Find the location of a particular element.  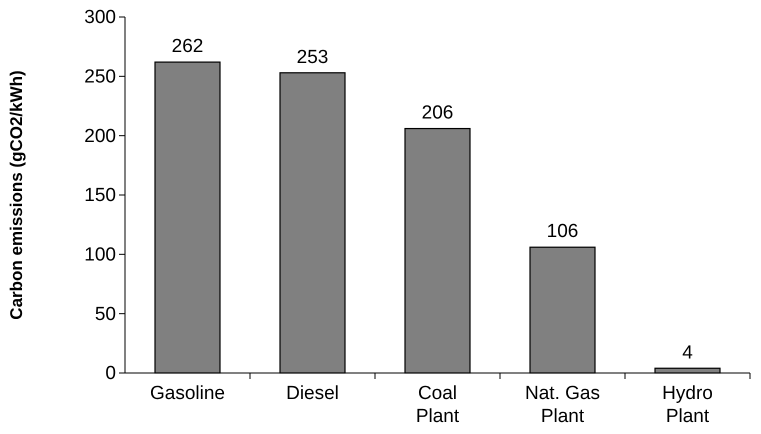

y-tick-label: 100 is located at coordinates (100, 255).